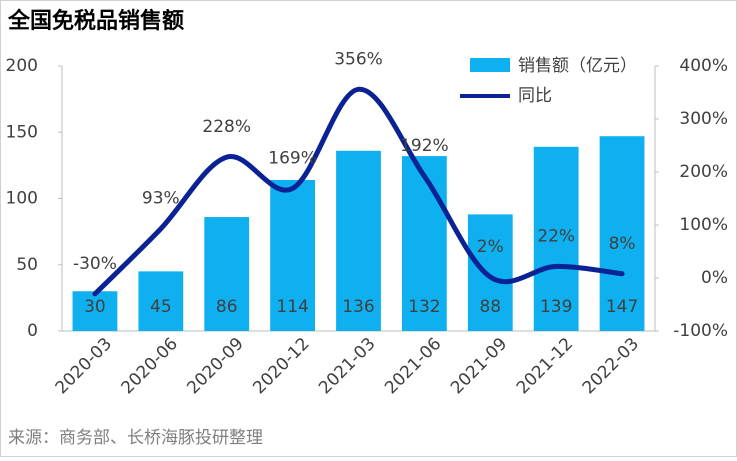 Image resolution: width=737 pixels, height=461 pixels. What do you see at coordinates (535, 96) in the screenshot?
I see `legend-label: 同比` at bounding box center [535, 96].